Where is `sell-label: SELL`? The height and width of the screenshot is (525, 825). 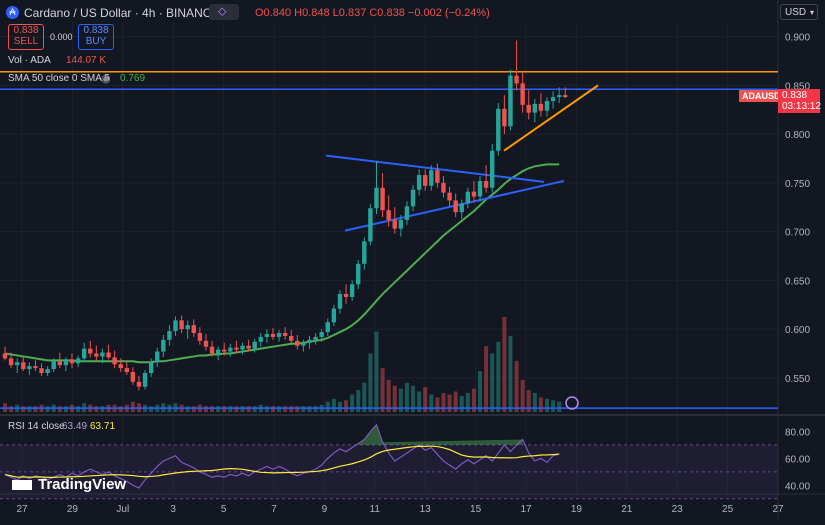 sell-label: SELL is located at coordinates (26, 41).